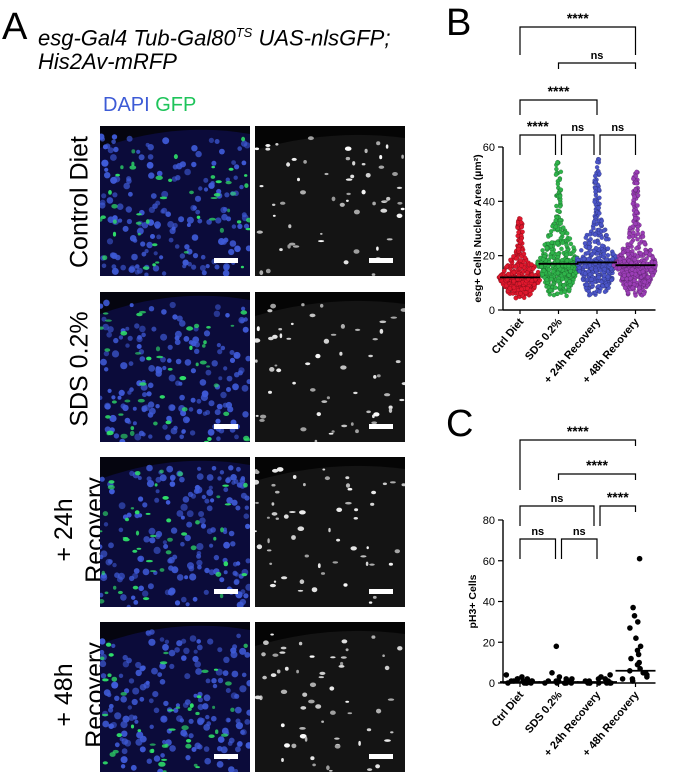 This screenshot has height=777, width=681. I want to click on x-tick-label: Ctrl Diet, so click(508, 336).